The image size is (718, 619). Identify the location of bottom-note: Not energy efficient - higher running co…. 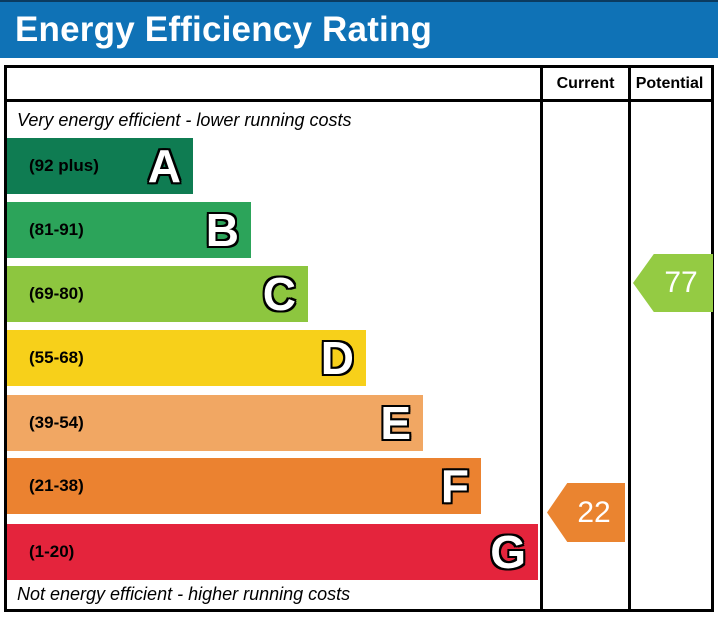
(184, 594).